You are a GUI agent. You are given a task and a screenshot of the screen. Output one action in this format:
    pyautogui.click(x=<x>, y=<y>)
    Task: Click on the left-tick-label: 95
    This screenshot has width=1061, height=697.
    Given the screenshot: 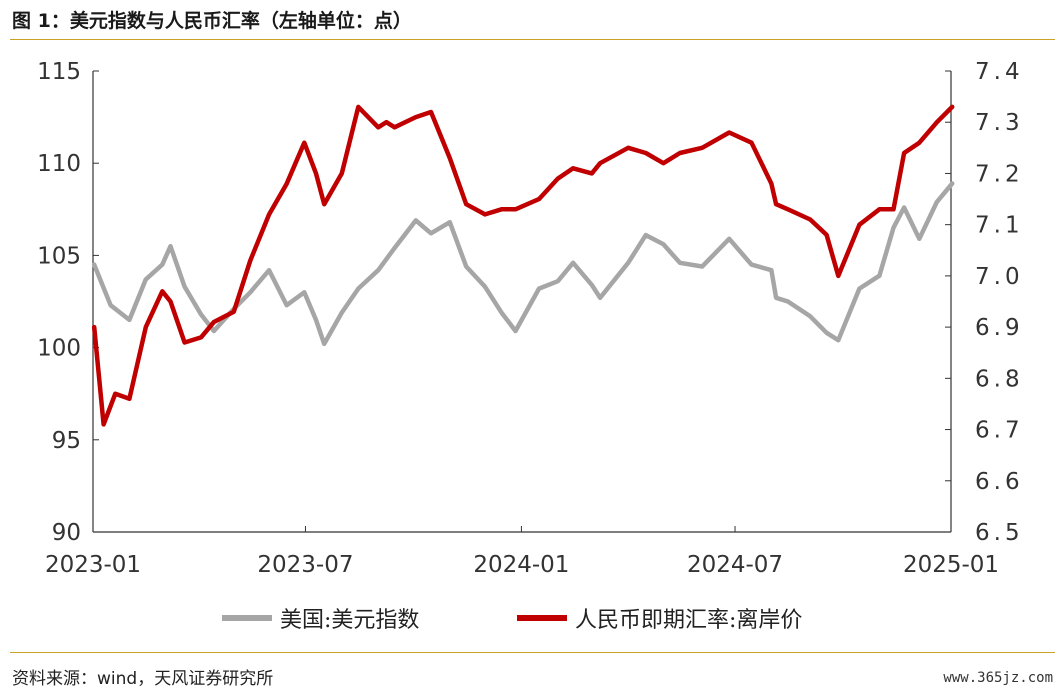 What is the action you would take?
    pyautogui.click(x=66, y=441)
    